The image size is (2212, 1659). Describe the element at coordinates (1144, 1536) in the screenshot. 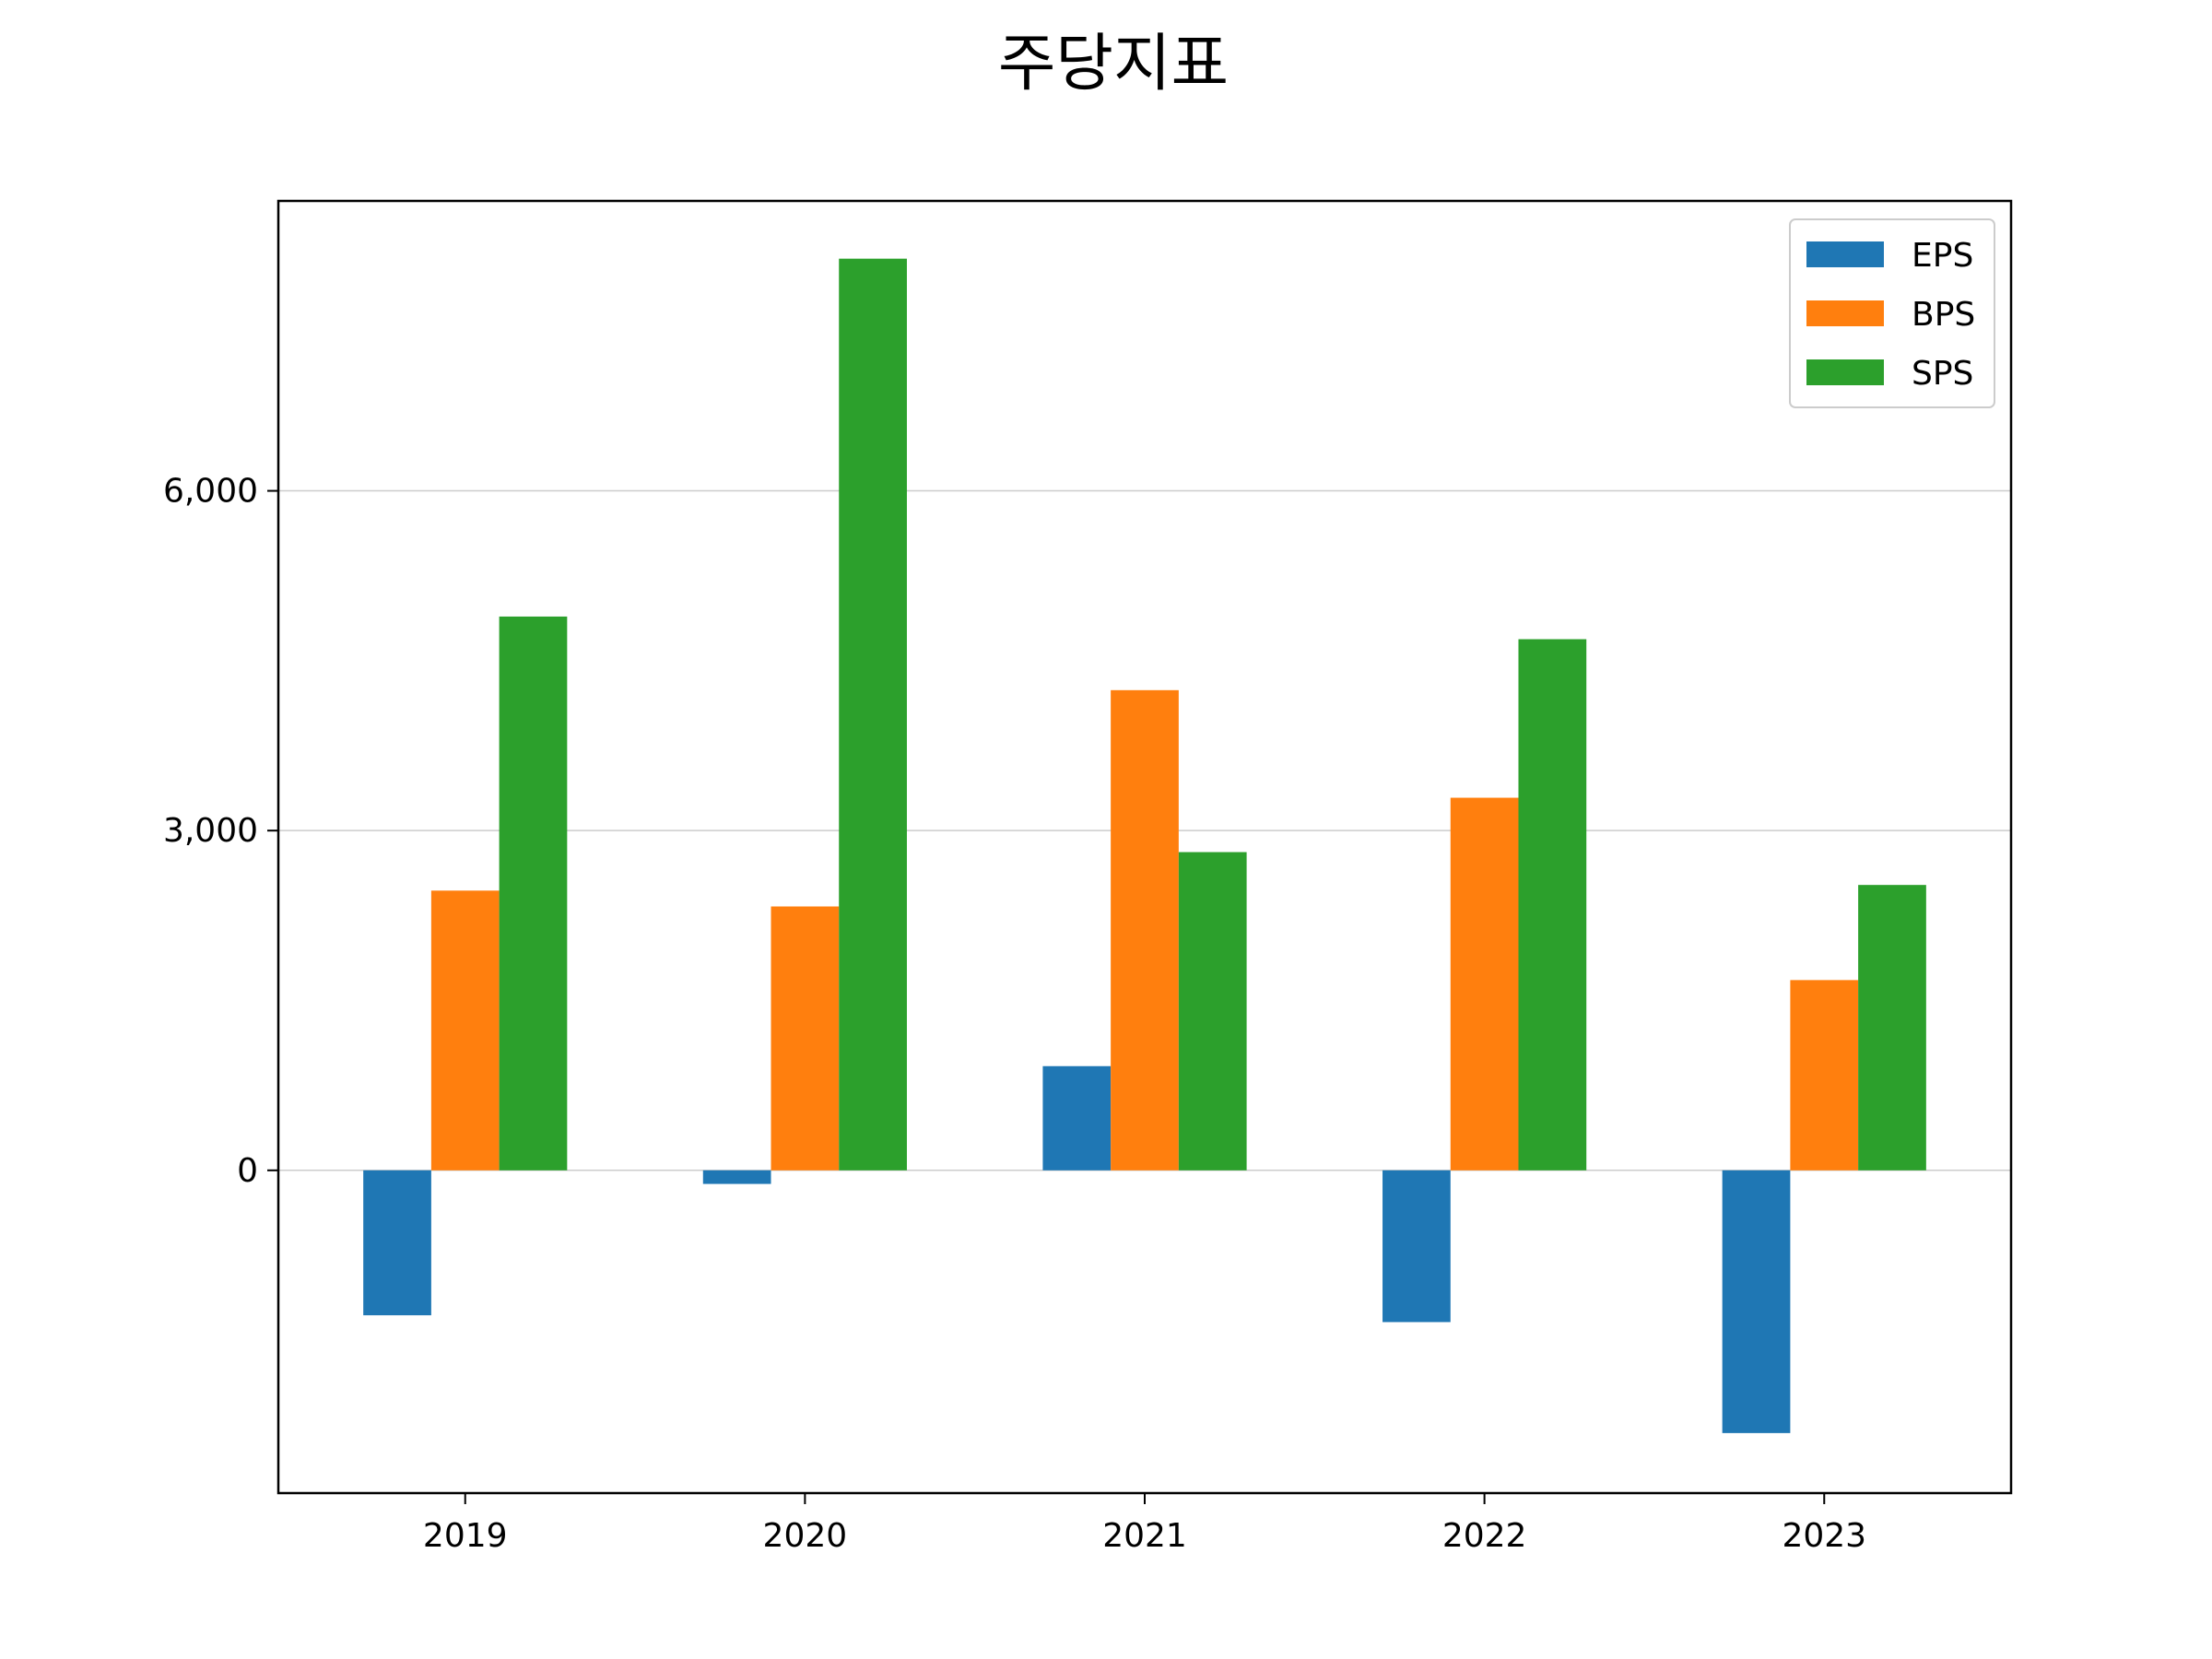

I see `x-tick-label: 2021` at that location.